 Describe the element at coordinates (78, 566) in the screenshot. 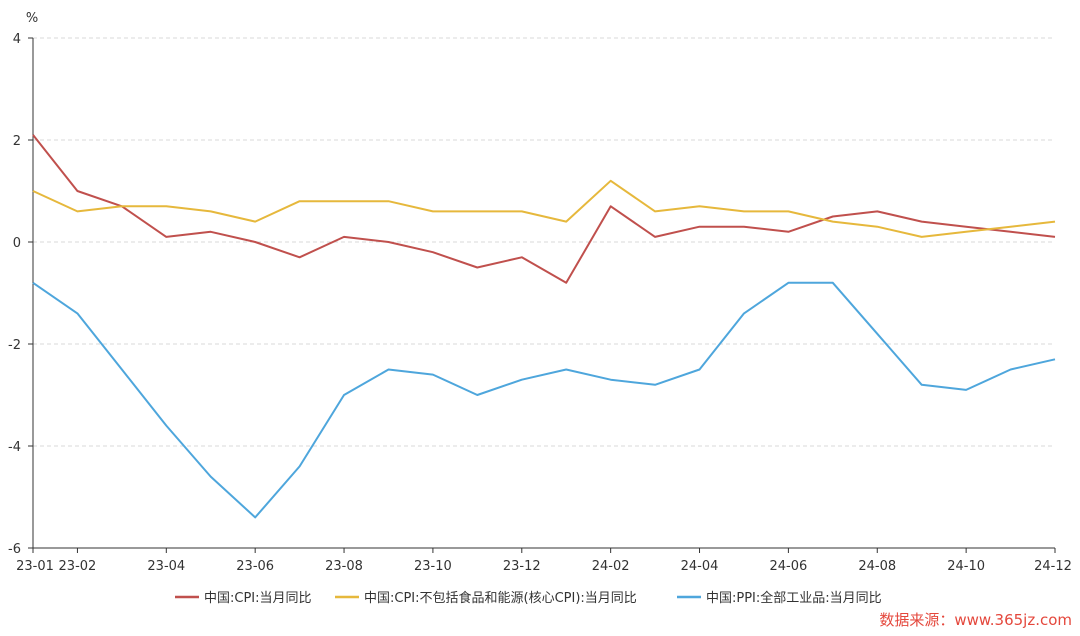

I see `x-tick-label: 23-02` at that location.